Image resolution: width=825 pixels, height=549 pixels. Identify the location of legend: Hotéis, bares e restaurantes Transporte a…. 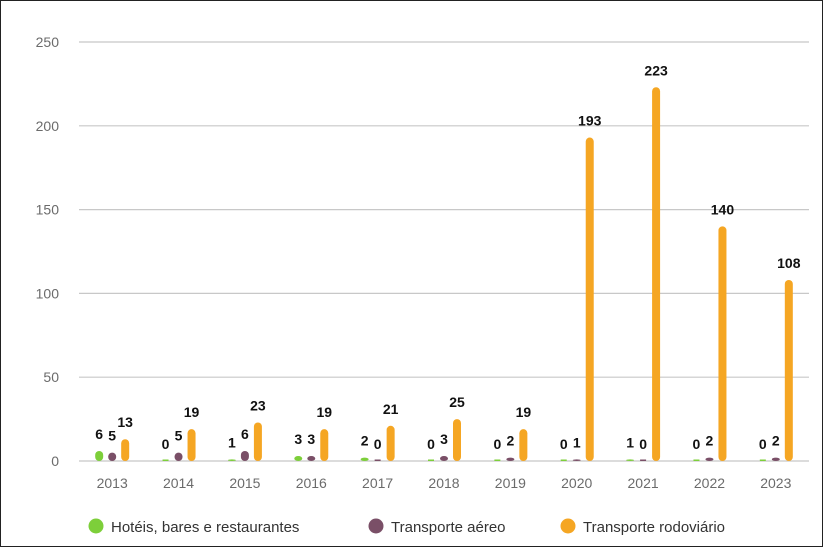
(406, 527).